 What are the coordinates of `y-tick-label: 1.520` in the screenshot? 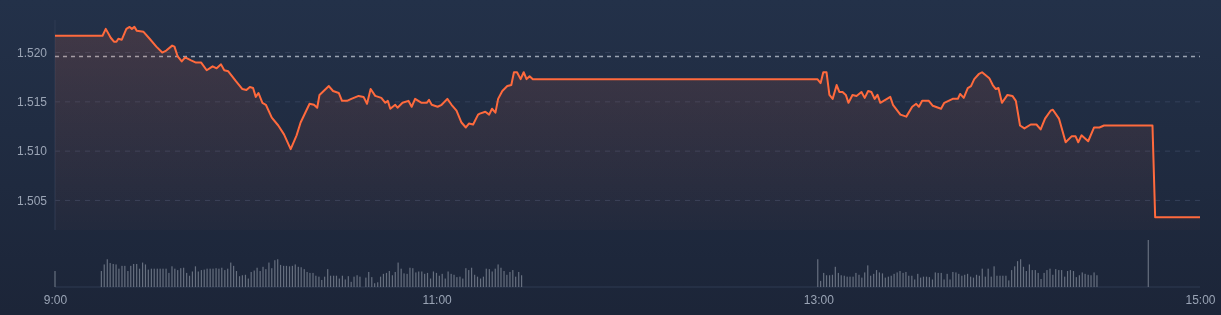 It's located at (32, 52).